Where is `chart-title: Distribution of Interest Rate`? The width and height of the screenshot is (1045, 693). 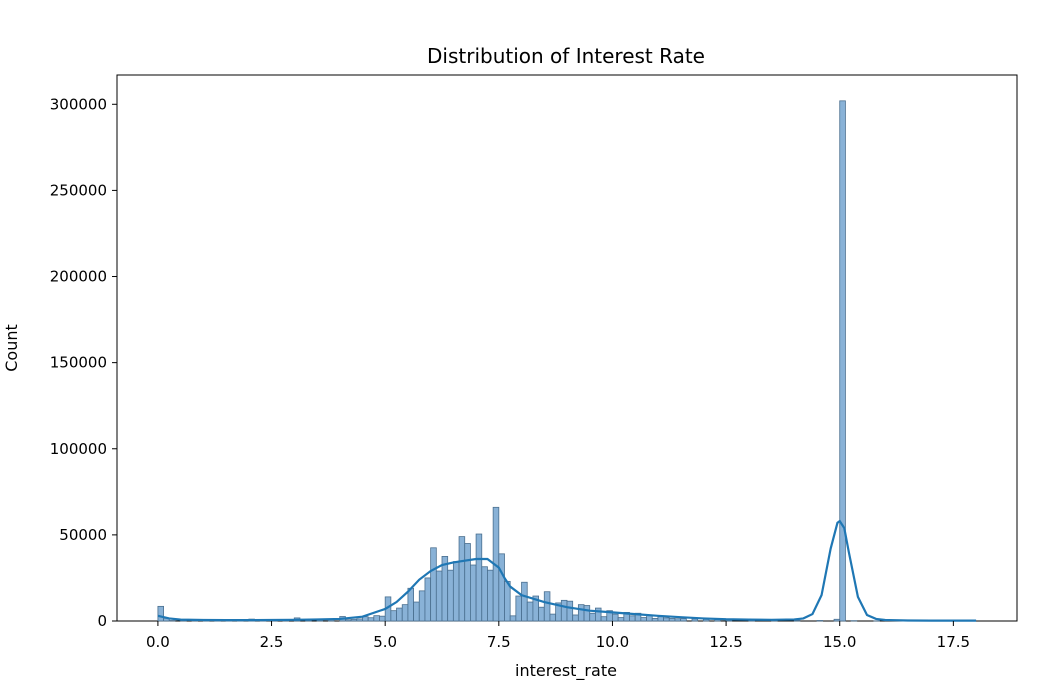
chart-title: Distribution of Interest Rate is located at coordinates (566, 56).